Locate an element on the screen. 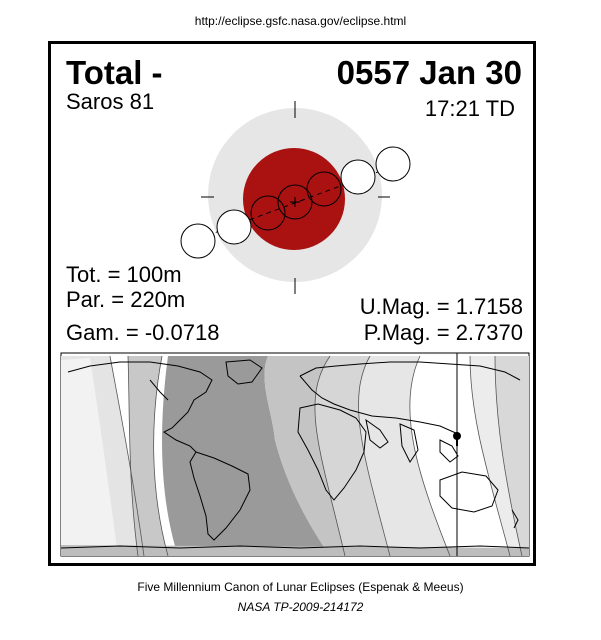  partial-duration: Par. = 220m is located at coordinates (126, 299).